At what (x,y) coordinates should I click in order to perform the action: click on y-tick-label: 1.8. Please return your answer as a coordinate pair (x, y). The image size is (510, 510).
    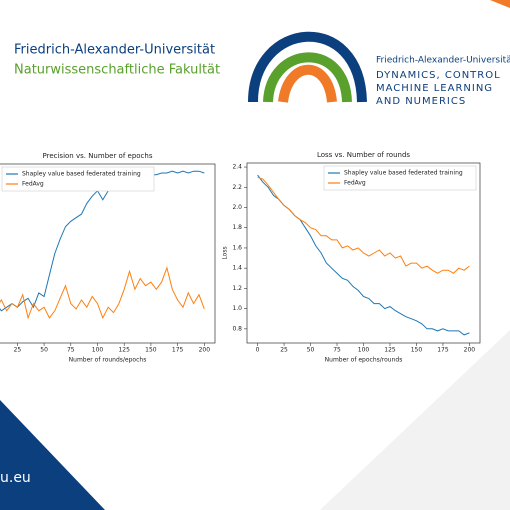
    Looking at the image, I should click on (237, 227).